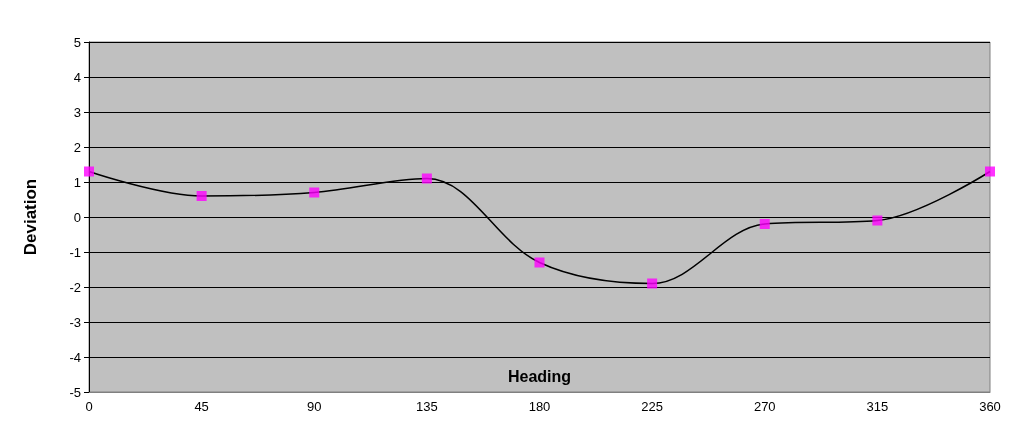 The height and width of the screenshot is (434, 1009). What do you see at coordinates (877, 406) in the screenshot?
I see `x-tick-label: 315` at bounding box center [877, 406].